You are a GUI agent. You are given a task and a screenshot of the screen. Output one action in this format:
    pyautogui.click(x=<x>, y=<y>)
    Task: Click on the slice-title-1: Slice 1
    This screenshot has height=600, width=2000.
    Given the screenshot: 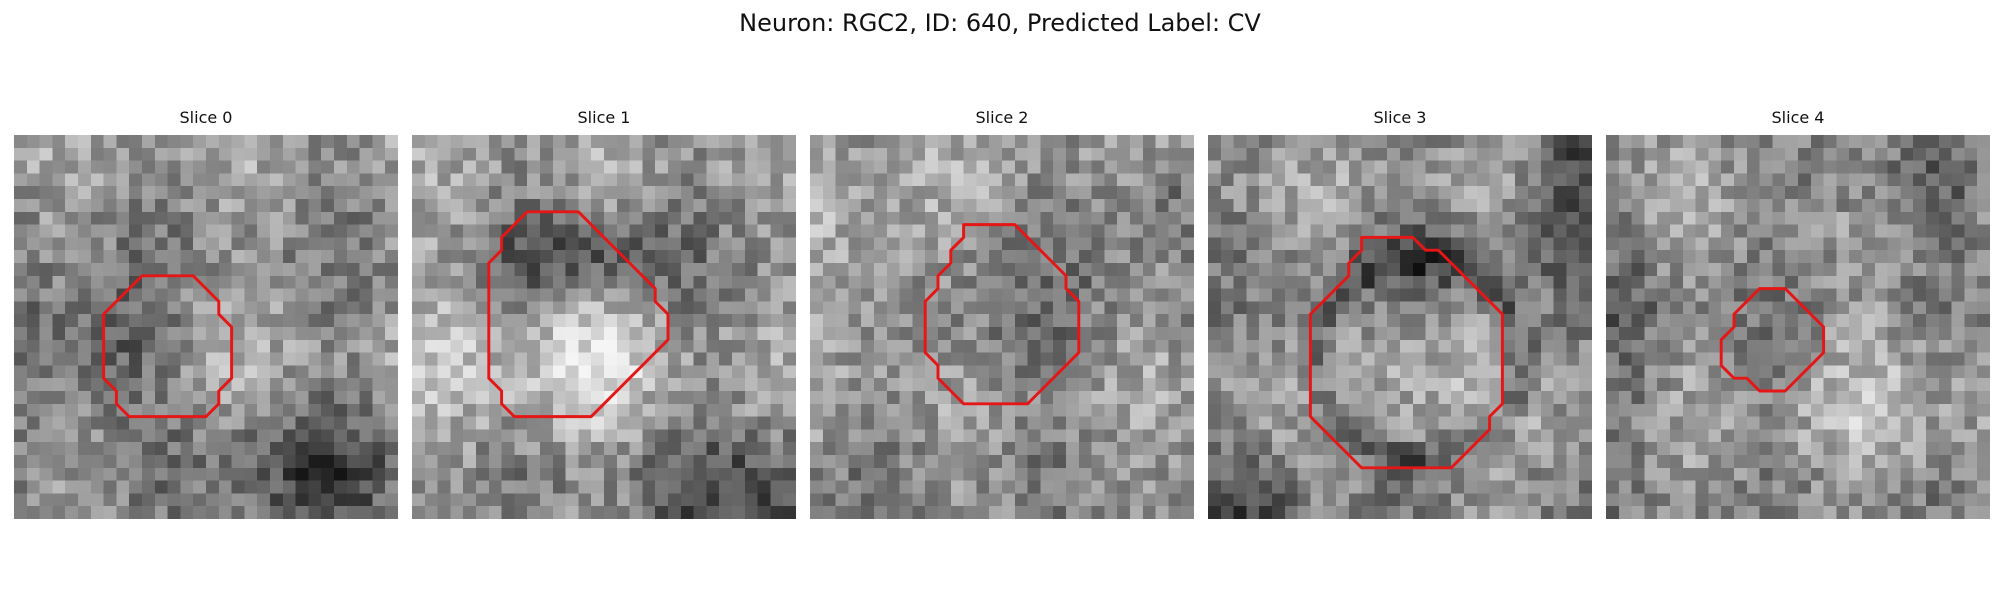 What is the action you would take?
    pyautogui.click(x=604, y=117)
    